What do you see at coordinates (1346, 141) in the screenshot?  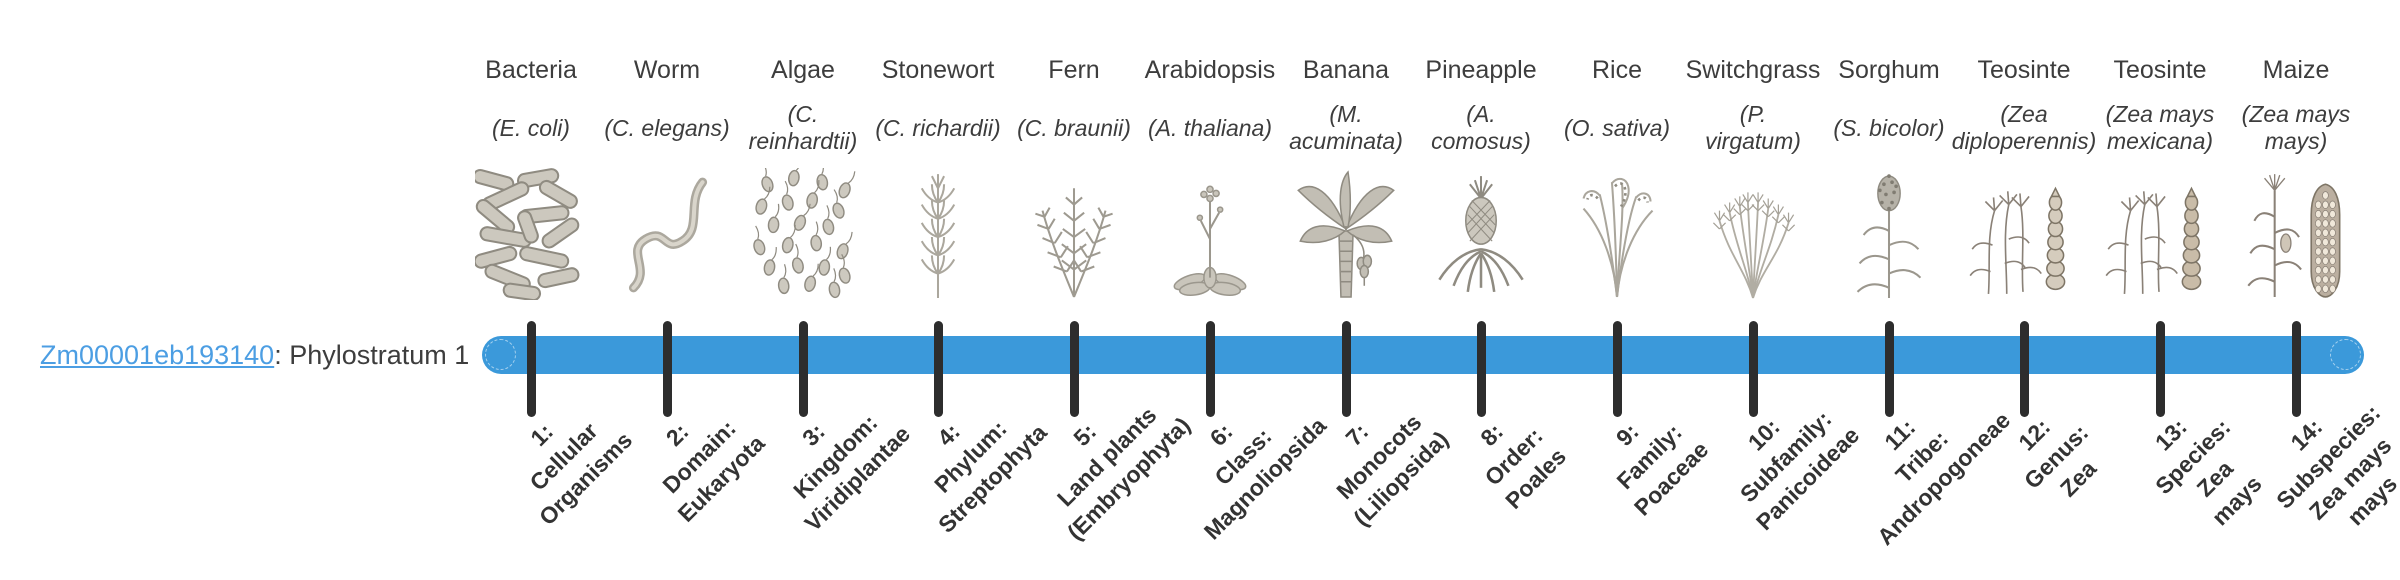 I see `scientific-name-line: acuminata)` at bounding box center [1346, 141].